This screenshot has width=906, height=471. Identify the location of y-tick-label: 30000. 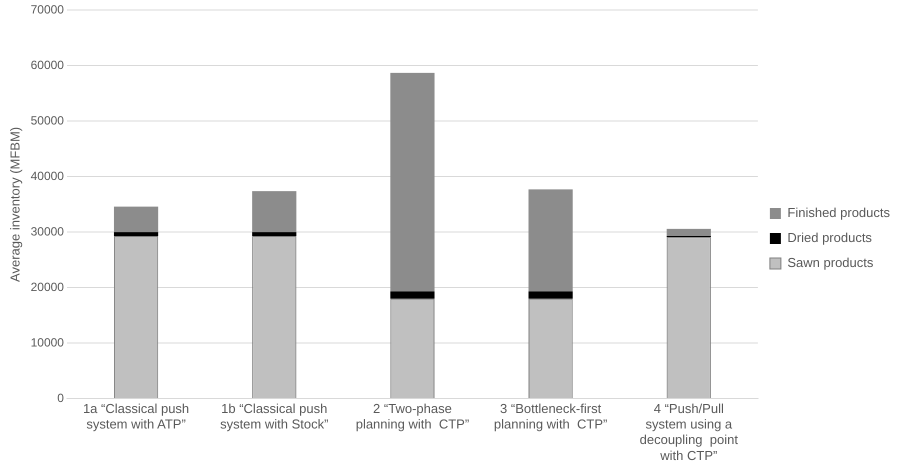
(47, 231).